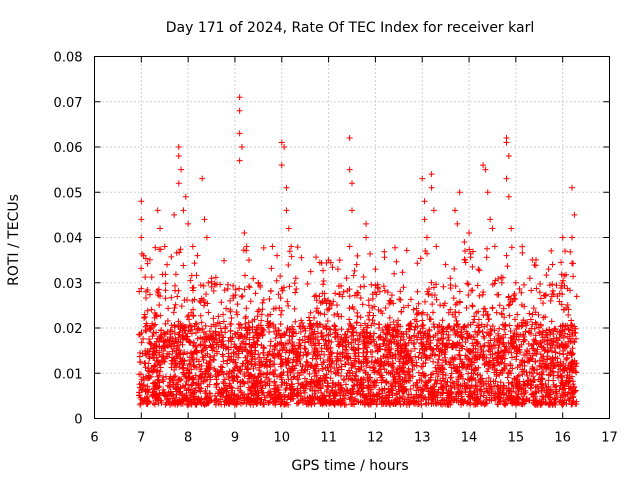 The image size is (640, 480). Describe the element at coordinates (609, 438) in the screenshot. I see `x-tick-label: 17` at that location.